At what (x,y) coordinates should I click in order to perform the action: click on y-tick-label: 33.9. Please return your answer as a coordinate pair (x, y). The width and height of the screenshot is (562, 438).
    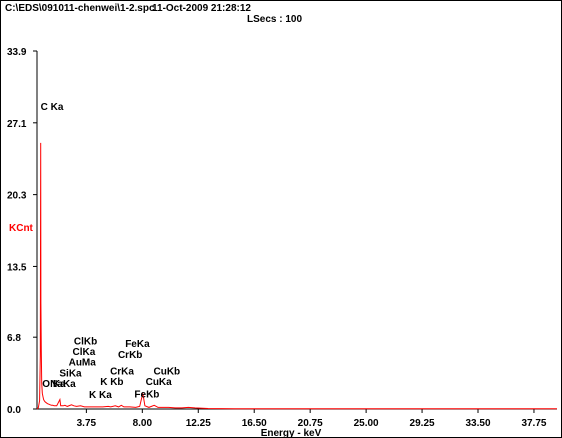
    Looking at the image, I should click on (17, 52).